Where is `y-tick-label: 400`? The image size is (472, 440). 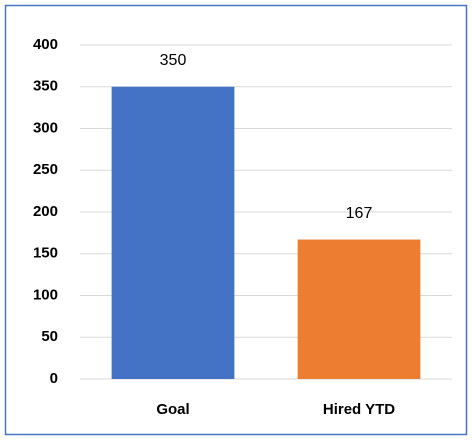
y-tick-label: 400 is located at coordinates (45, 44).